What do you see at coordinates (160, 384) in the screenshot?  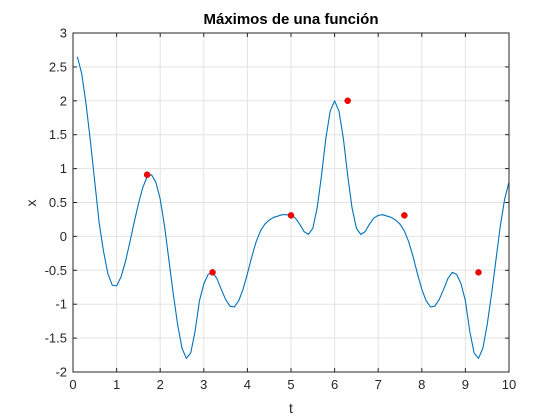 I see `x-tick-label: 2` at bounding box center [160, 384].